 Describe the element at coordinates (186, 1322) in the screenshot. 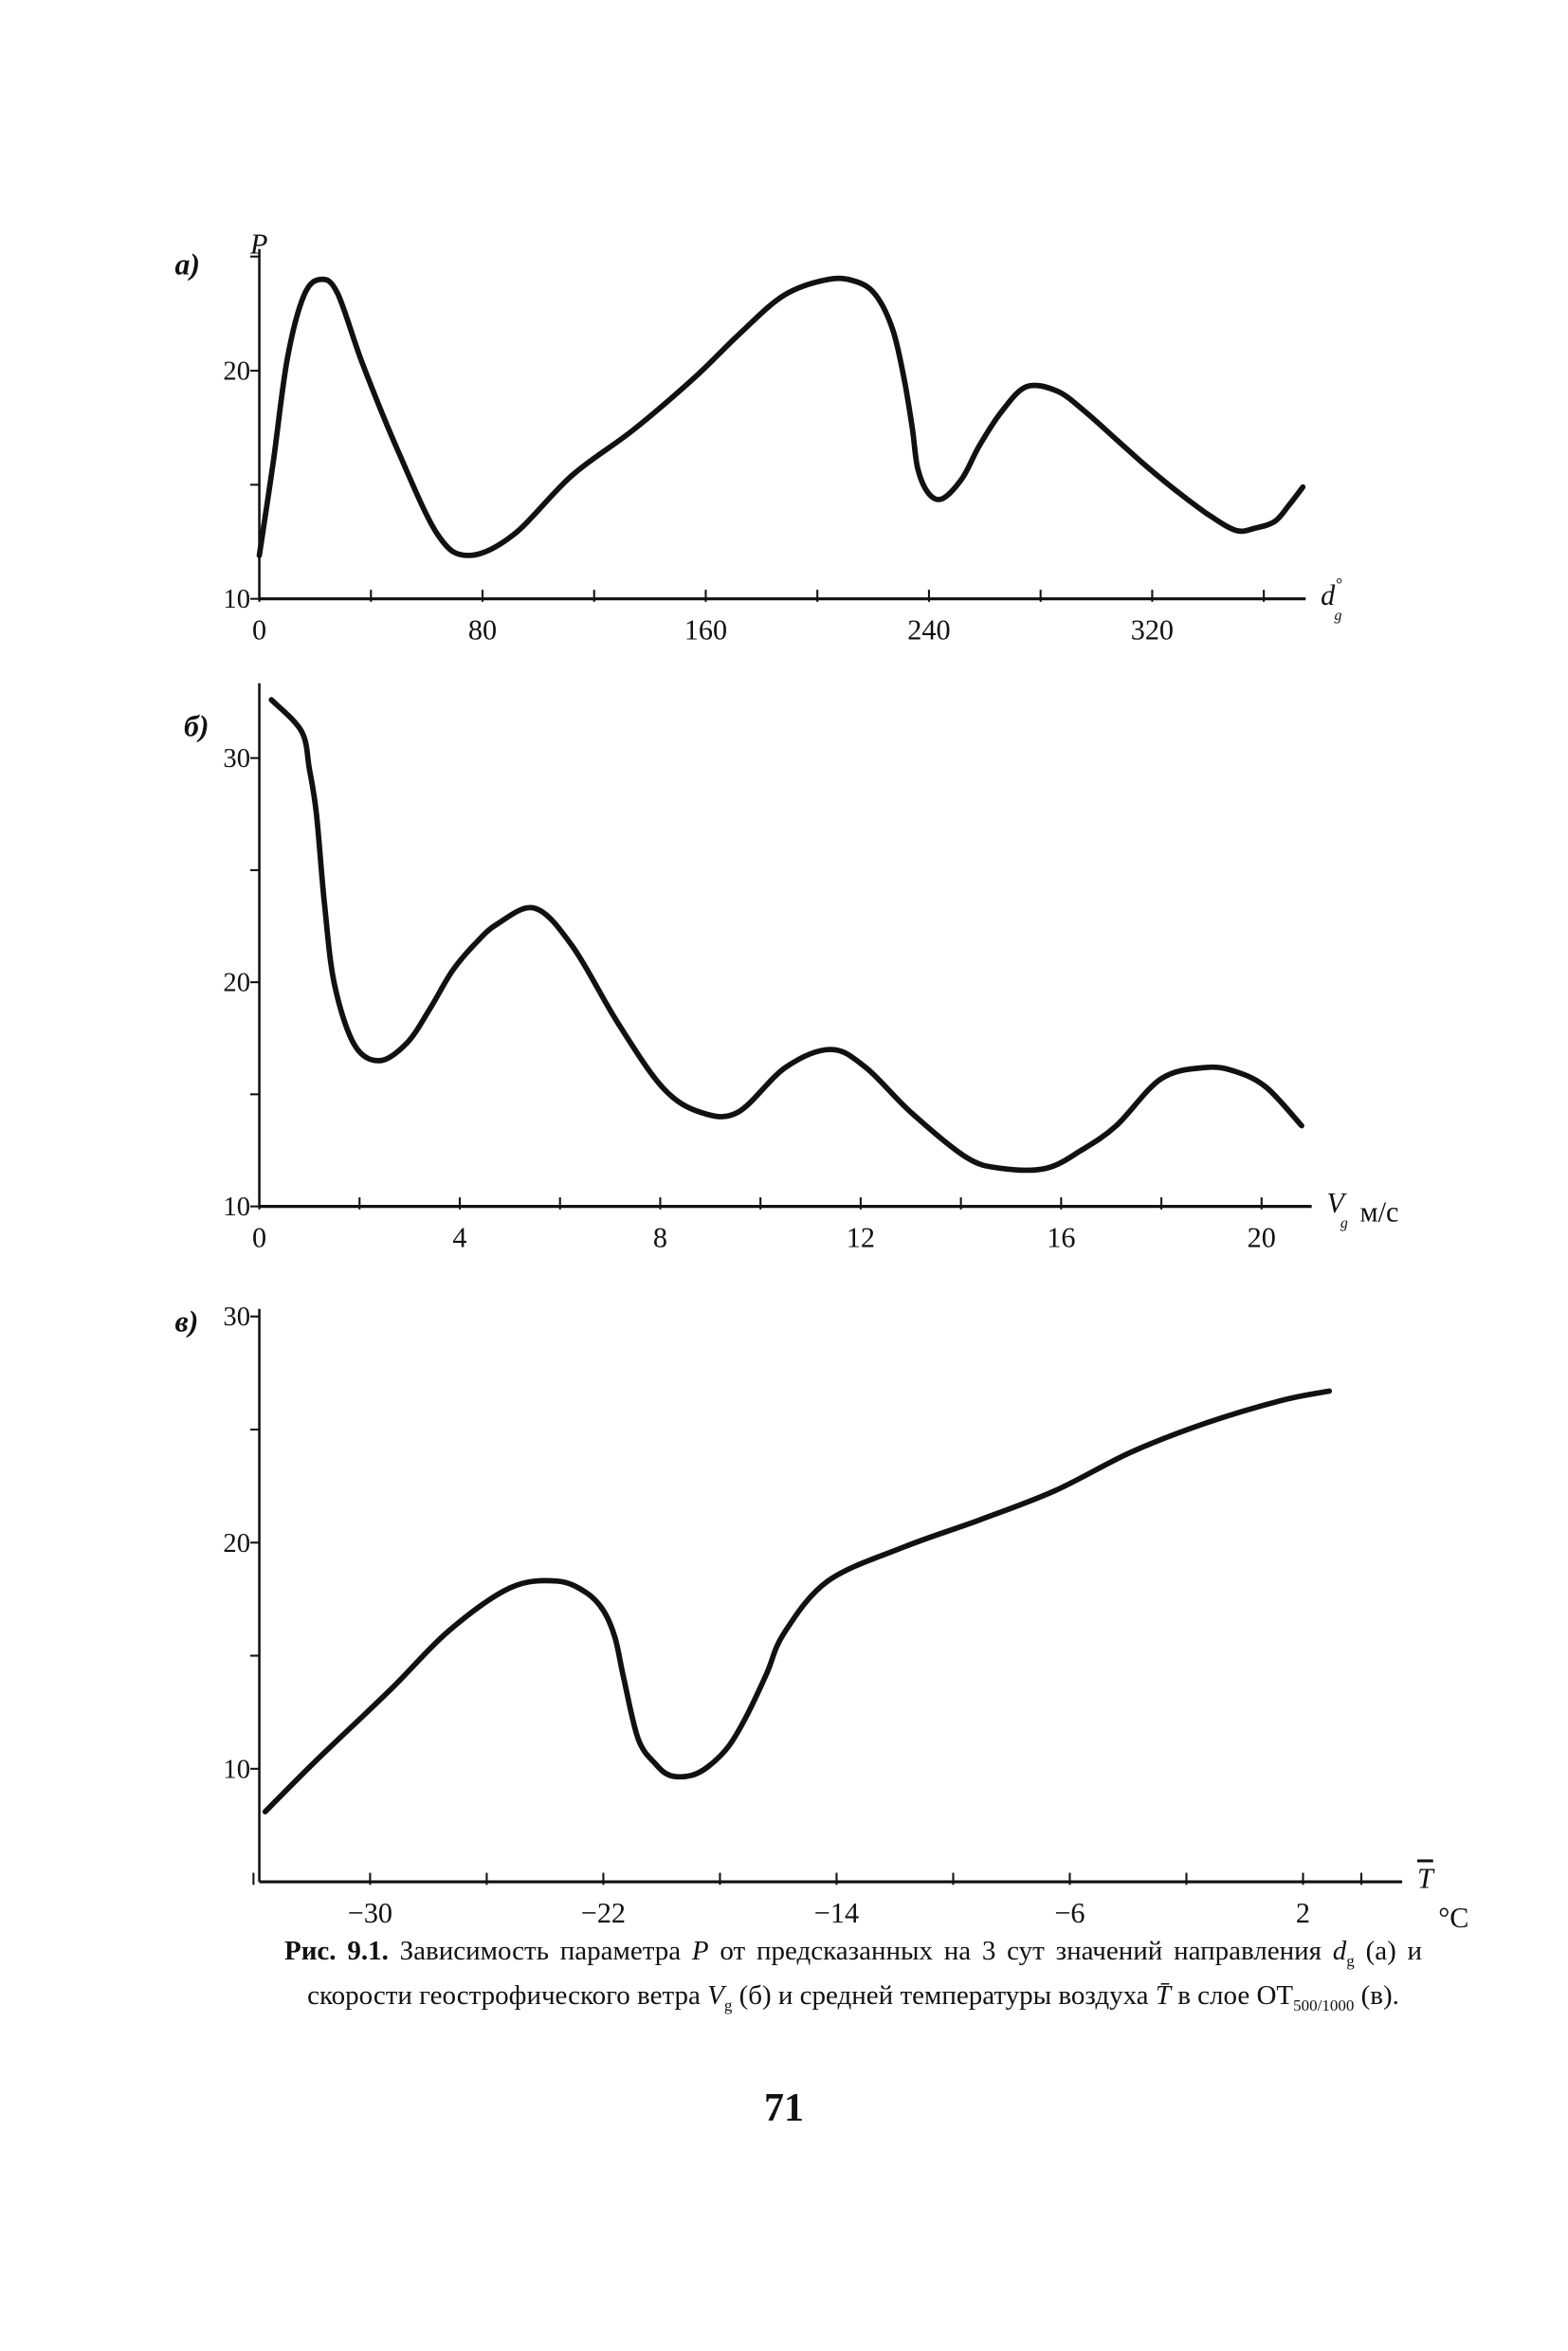

I see `panel-label: в)` at that location.